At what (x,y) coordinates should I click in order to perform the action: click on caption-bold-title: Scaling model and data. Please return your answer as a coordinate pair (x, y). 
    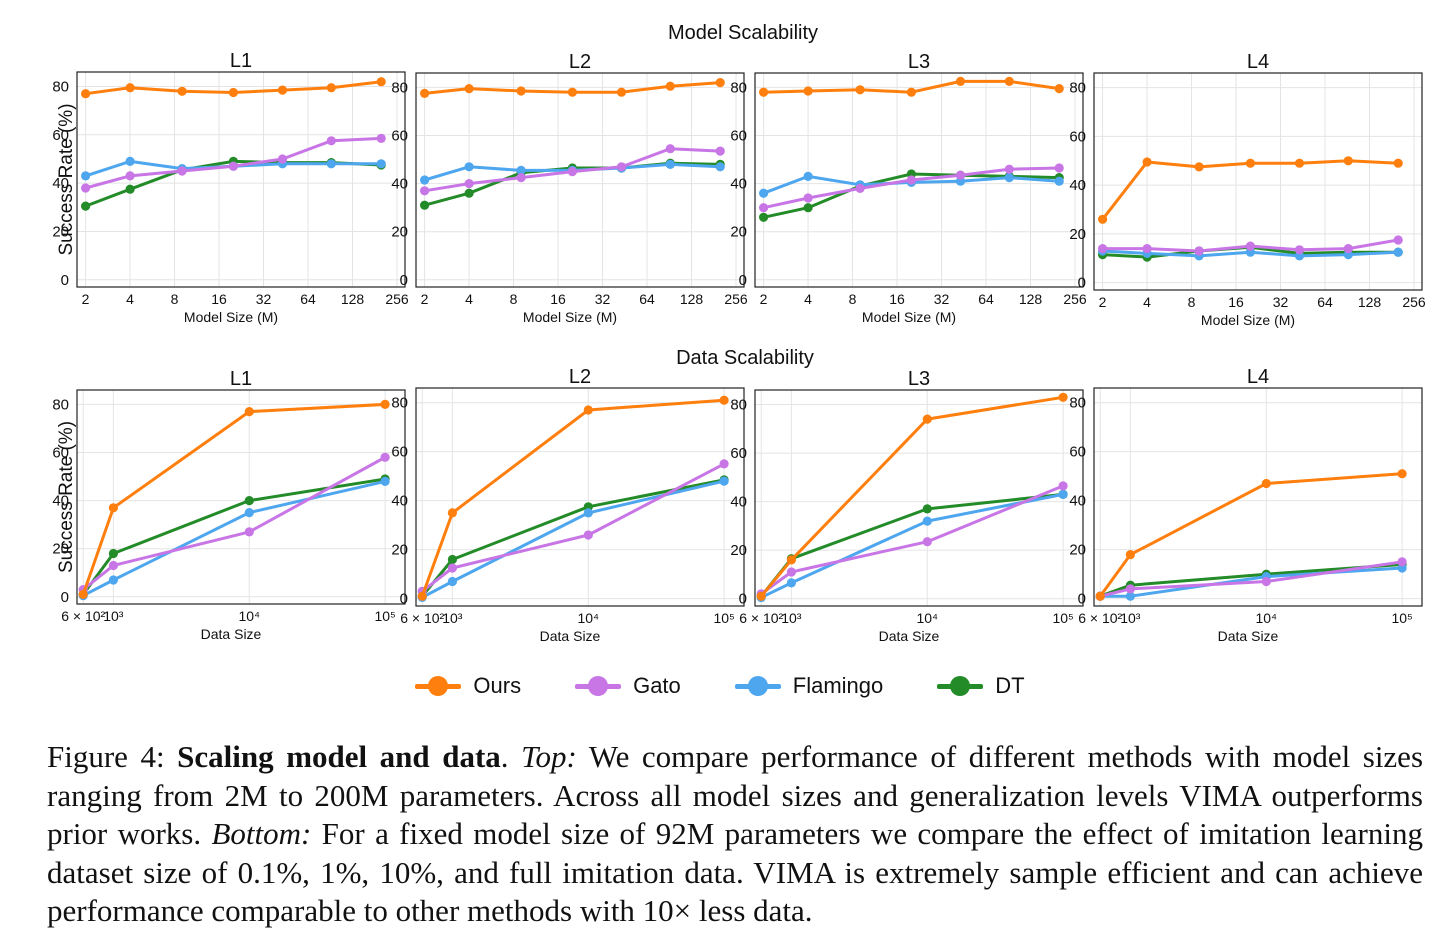
    Looking at the image, I should click on (339, 756).